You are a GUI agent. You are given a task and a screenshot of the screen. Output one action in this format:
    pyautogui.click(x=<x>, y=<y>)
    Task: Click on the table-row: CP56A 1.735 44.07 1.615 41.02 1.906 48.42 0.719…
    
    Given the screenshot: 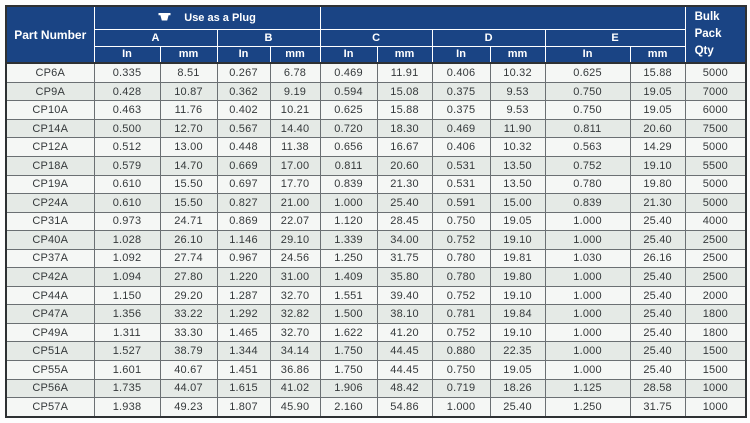 What is the action you would take?
    pyautogui.click(x=376, y=388)
    